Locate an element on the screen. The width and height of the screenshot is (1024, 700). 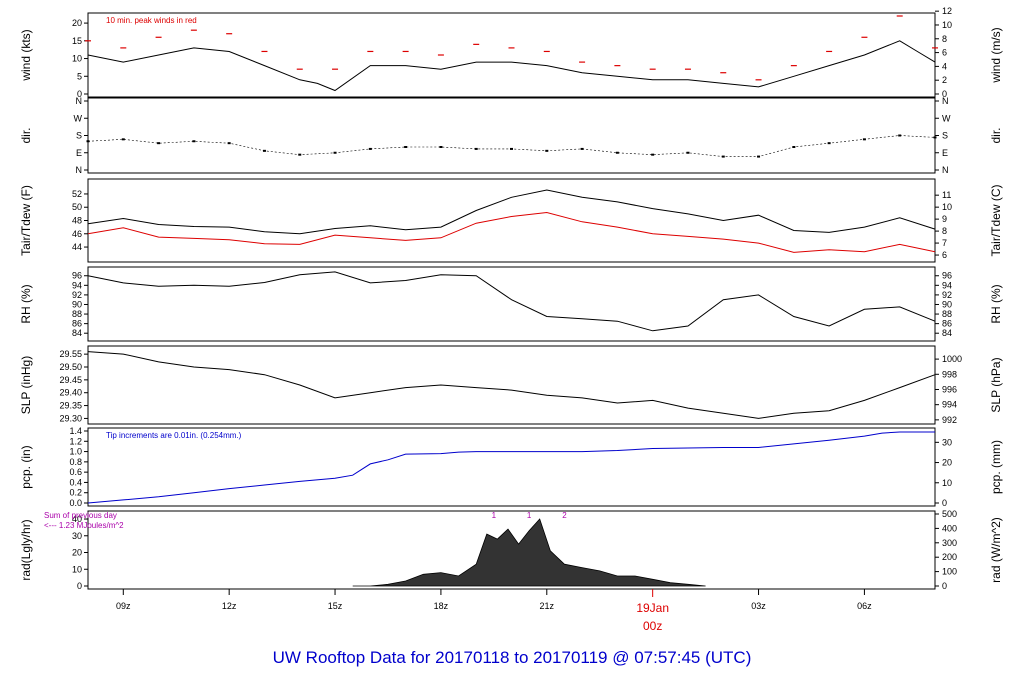
ytick-label-left-rh-5: 94 is located at coordinates (77, 285).